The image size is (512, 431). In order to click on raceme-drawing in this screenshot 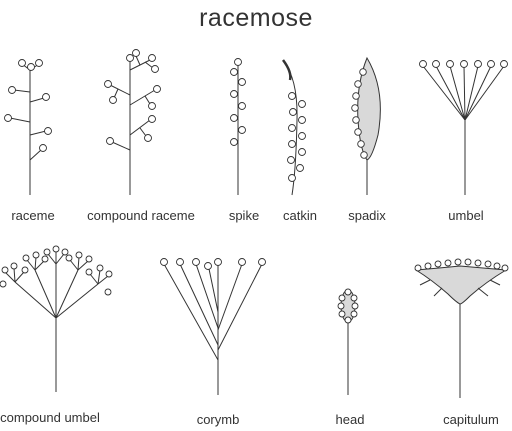, I will do `click(28, 128)`.